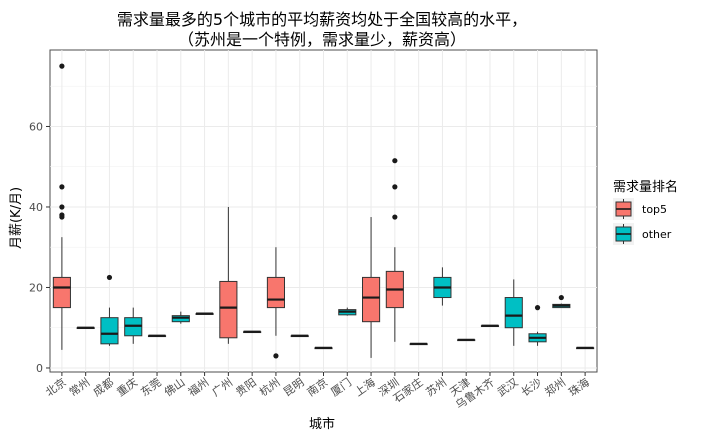  I want to click on x-tick-label: 昆明, so click(293, 387).